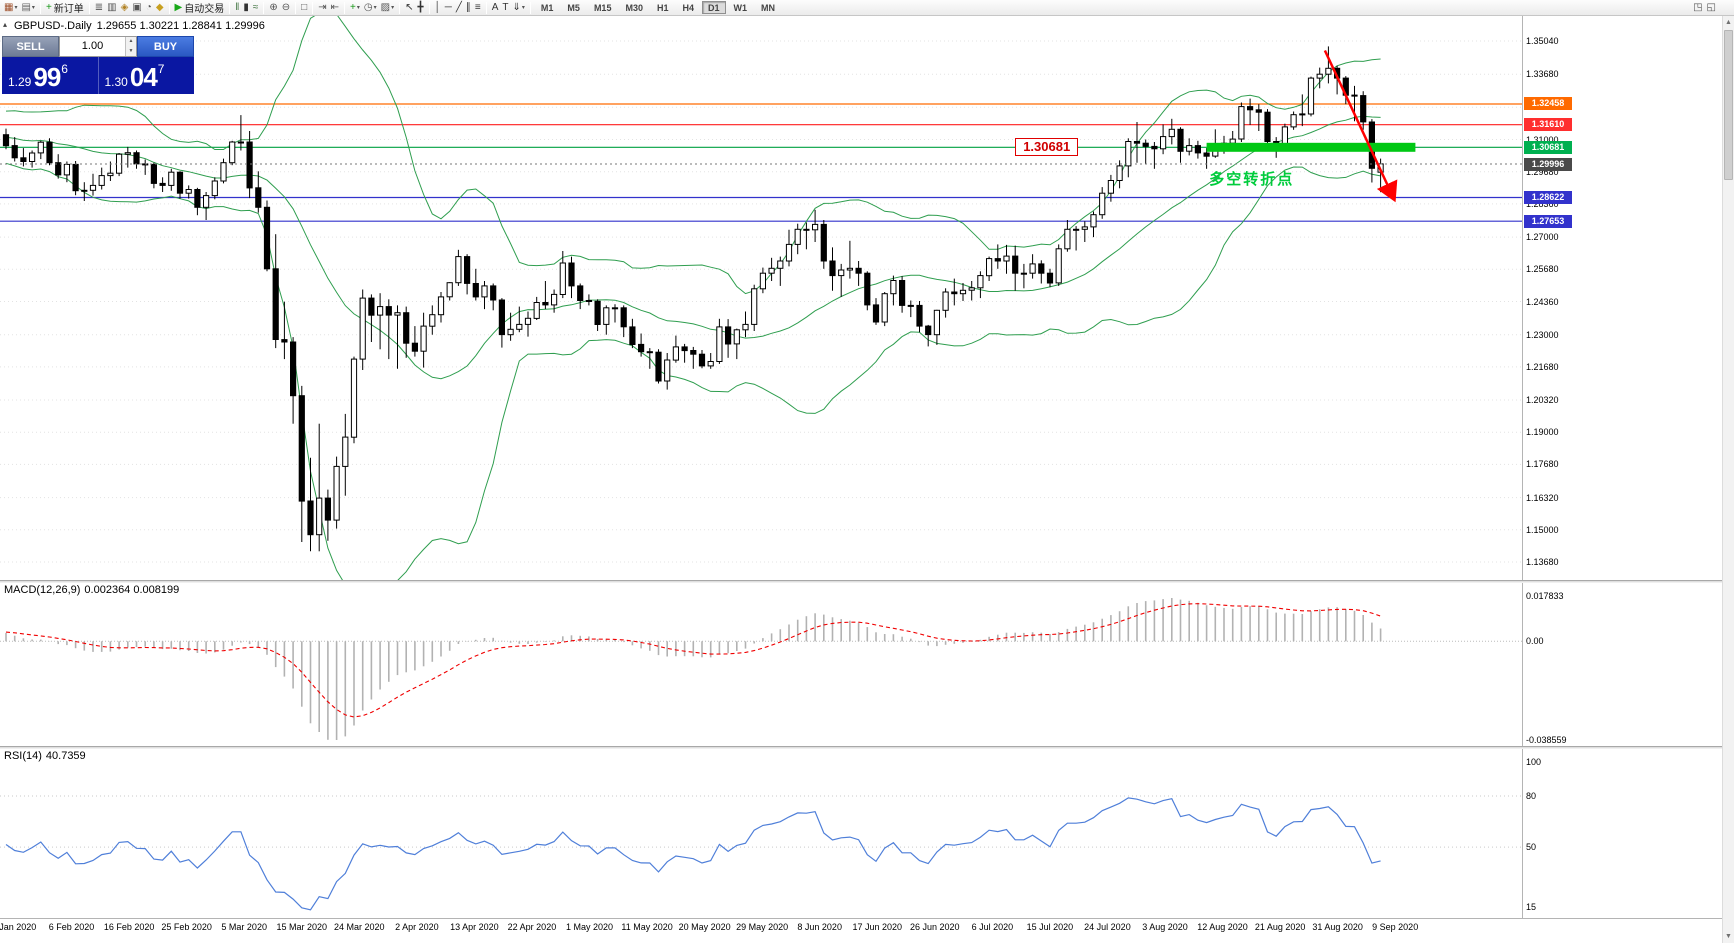  I want to click on crosshair-button: ╋, so click(420, 8).